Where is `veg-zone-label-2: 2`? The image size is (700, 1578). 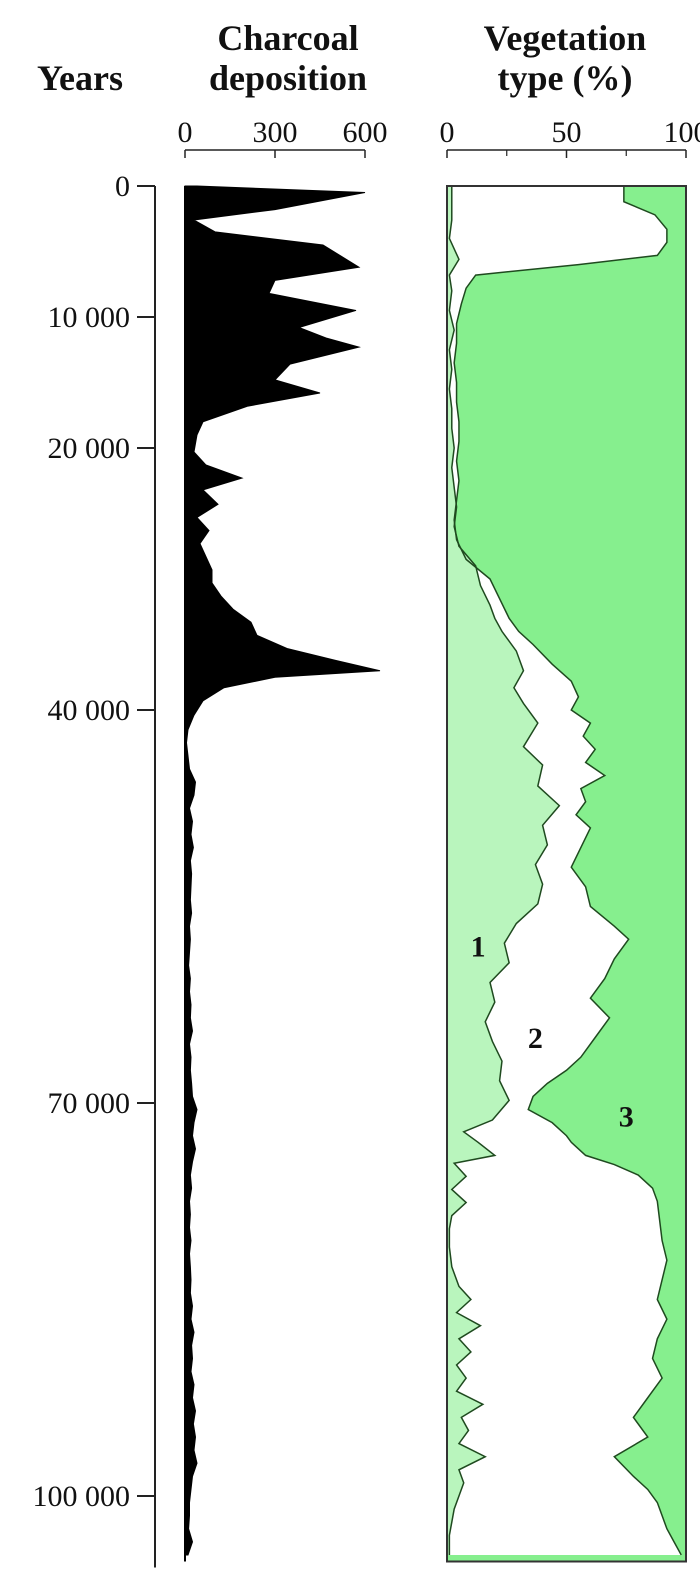
veg-zone-label-2: 2 is located at coordinates (535, 1038).